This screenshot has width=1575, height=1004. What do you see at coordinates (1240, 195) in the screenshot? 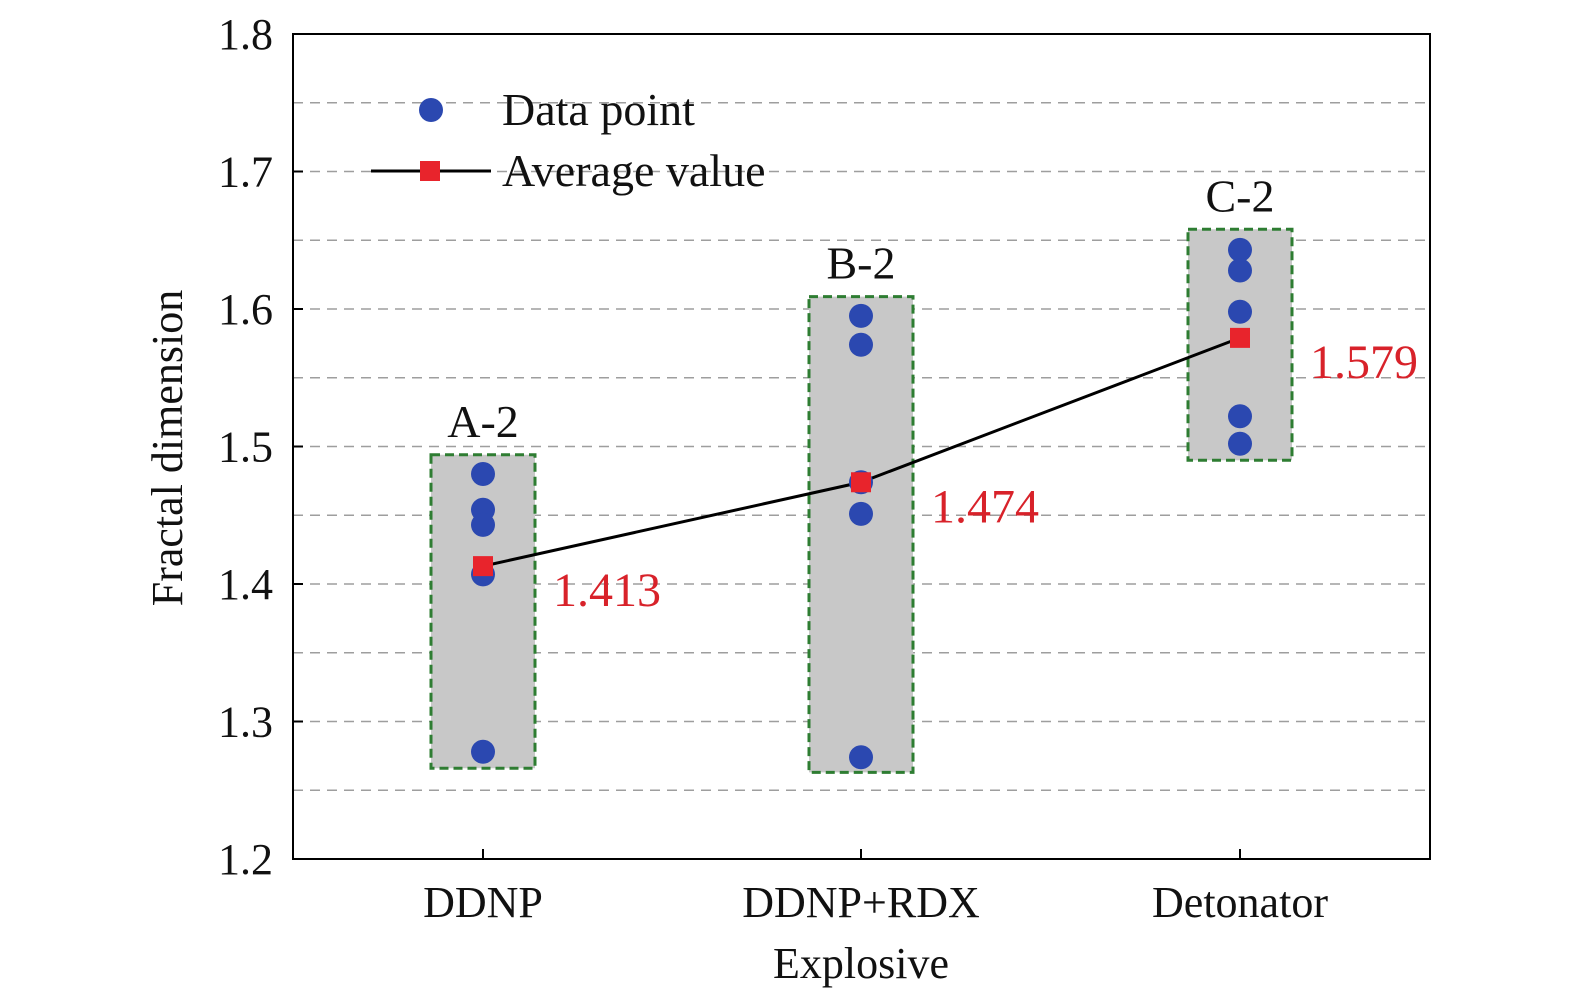
I see `group-label: C-2` at bounding box center [1240, 195].